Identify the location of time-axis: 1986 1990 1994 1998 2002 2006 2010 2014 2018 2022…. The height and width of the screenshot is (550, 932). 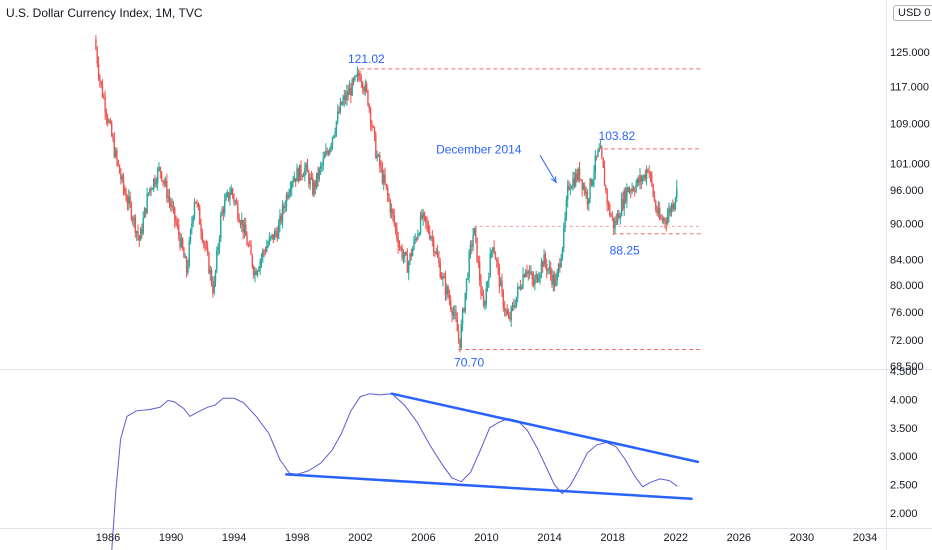
(486, 538).